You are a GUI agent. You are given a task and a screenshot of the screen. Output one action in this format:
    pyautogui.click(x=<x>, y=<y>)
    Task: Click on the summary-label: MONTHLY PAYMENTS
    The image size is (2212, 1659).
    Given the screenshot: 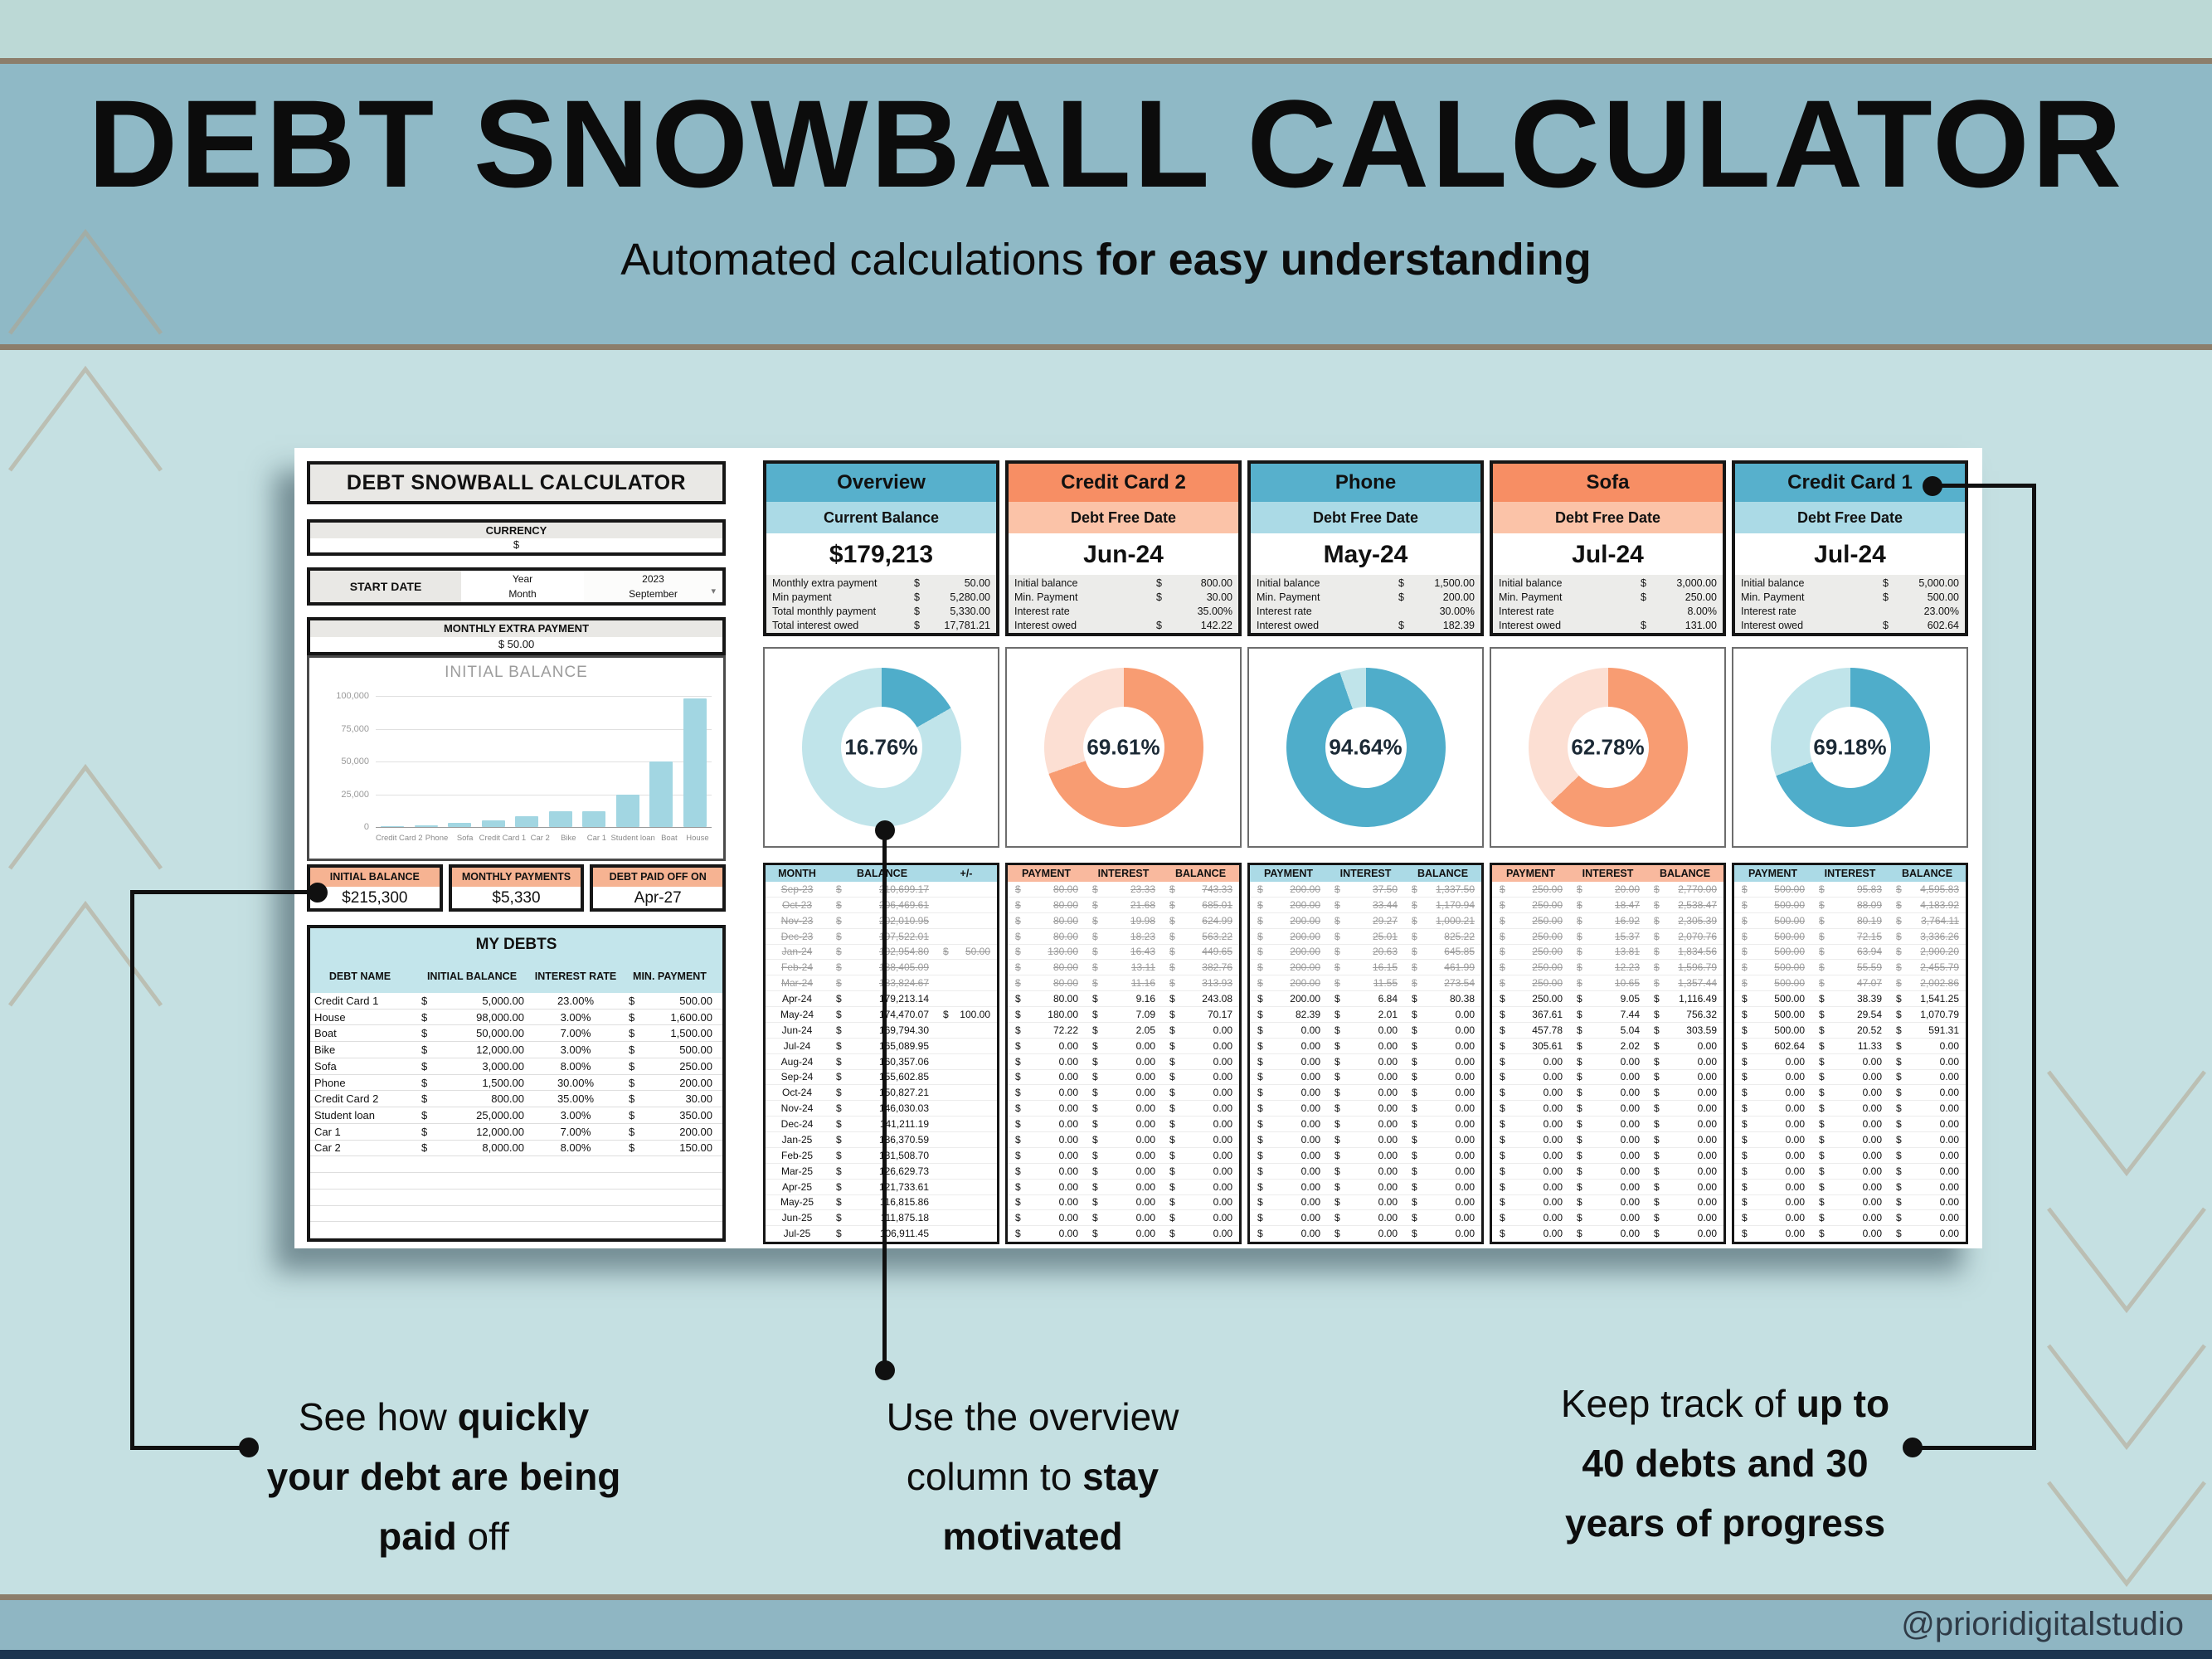 What is the action you would take?
    pyautogui.click(x=516, y=877)
    